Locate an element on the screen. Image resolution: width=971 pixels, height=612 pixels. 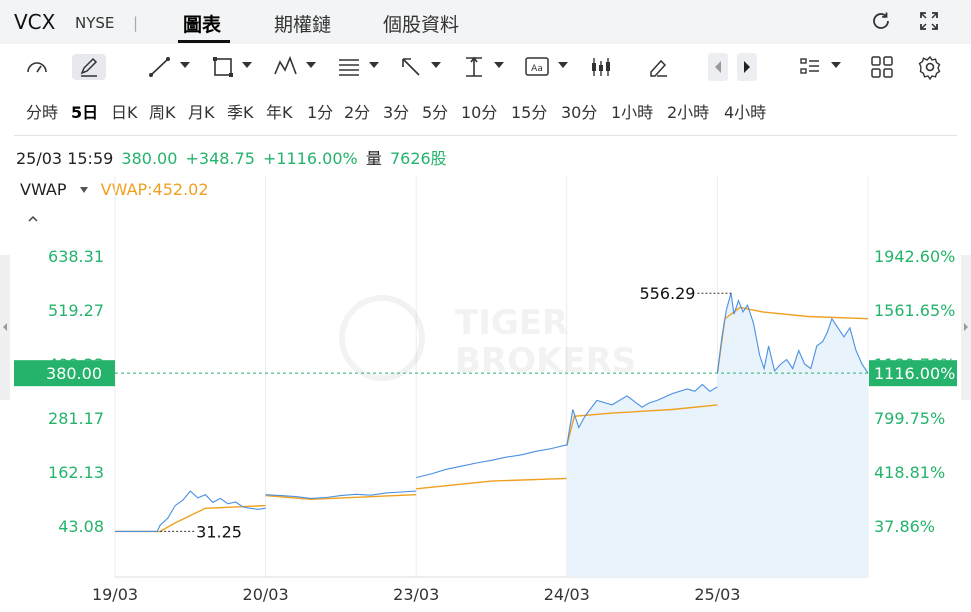
grid-layout-icon is located at coordinates (882, 67).